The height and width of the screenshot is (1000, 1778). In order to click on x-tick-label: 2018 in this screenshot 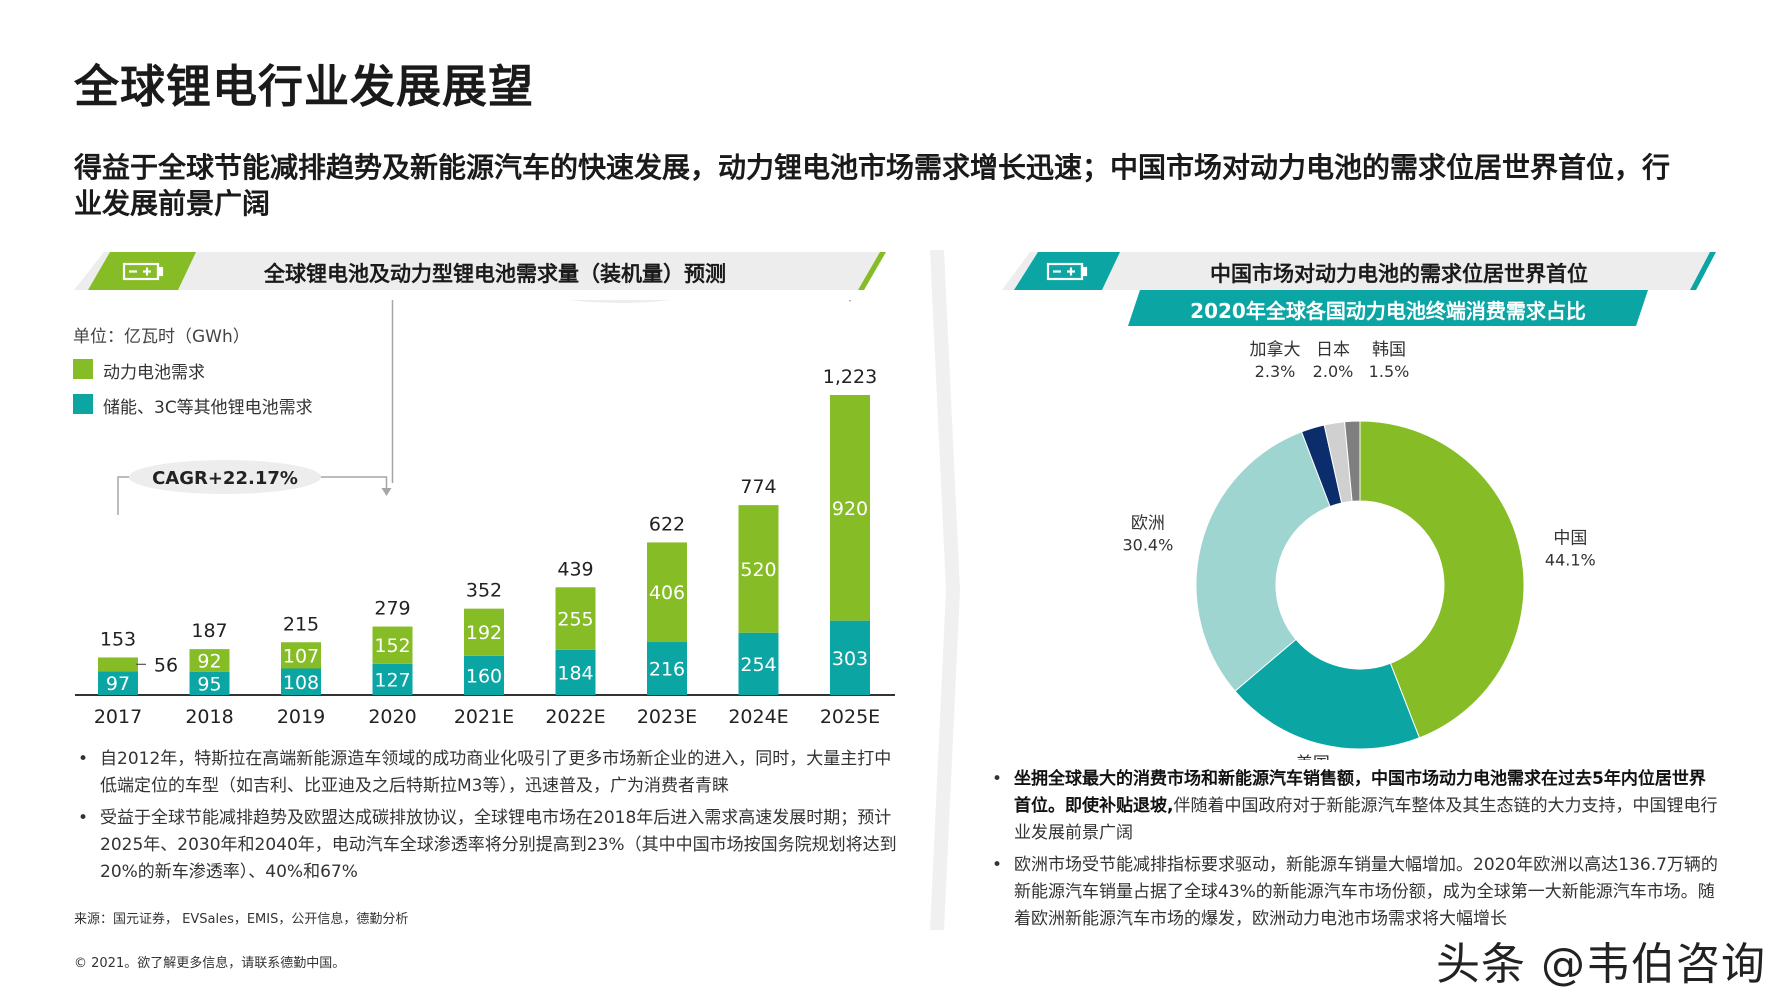, I will do `click(209, 717)`.